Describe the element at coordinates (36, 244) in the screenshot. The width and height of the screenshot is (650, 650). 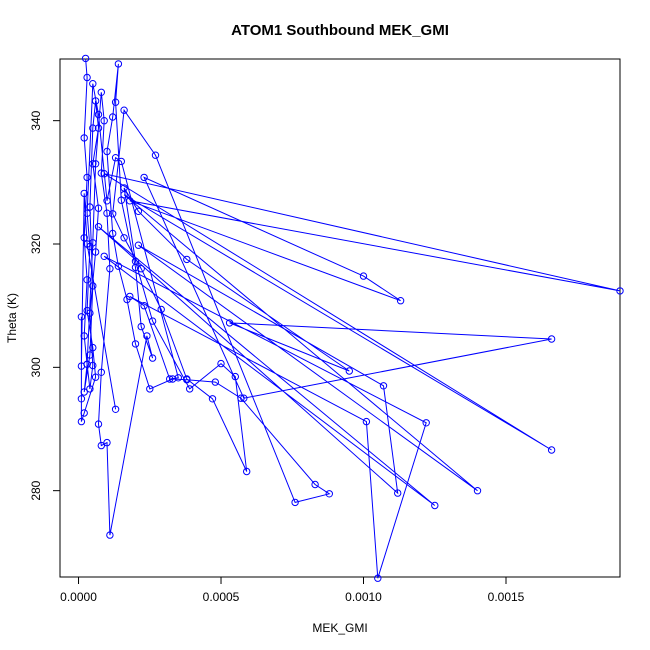
I see `y-tick-label: 320` at that location.